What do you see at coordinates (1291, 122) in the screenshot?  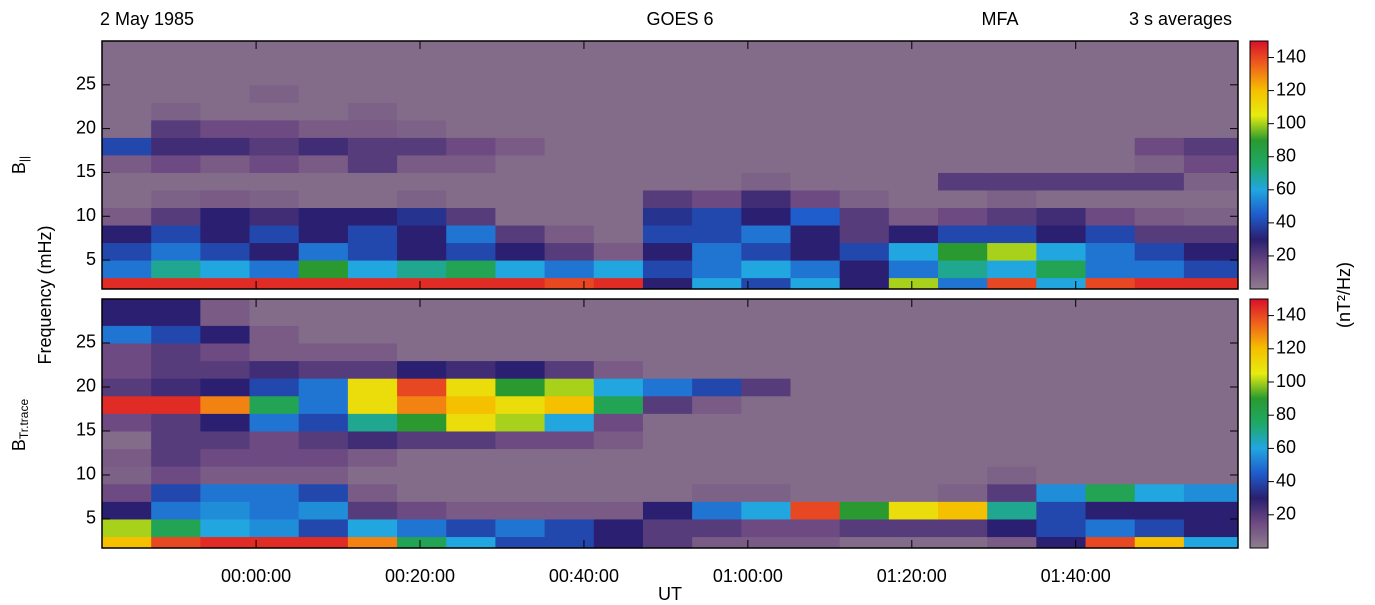 I see `colorbar-tick-label: 100` at bounding box center [1291, 122].